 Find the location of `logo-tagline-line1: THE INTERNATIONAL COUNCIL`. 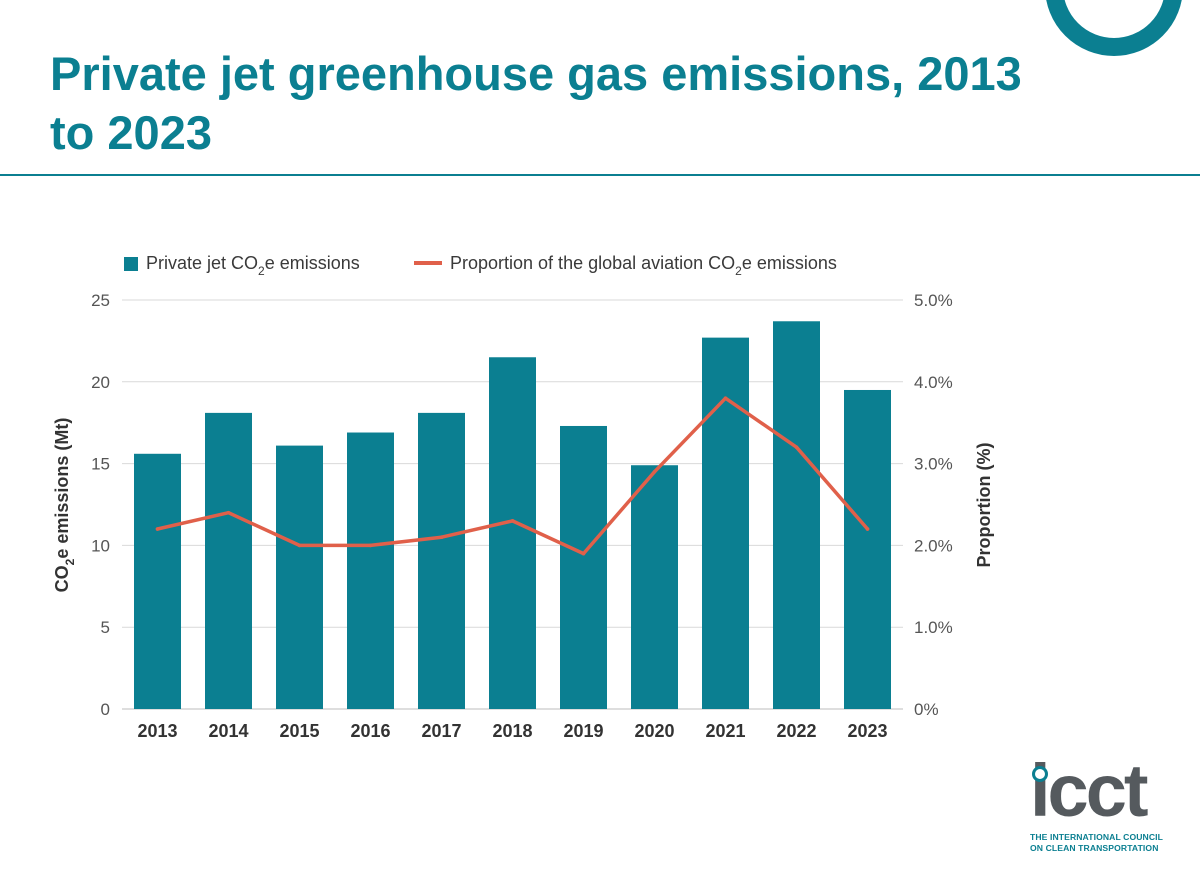

logo-tagline-line1: THE INTERNATIONAL COUNCIL is located at coordinates (1096, 837).